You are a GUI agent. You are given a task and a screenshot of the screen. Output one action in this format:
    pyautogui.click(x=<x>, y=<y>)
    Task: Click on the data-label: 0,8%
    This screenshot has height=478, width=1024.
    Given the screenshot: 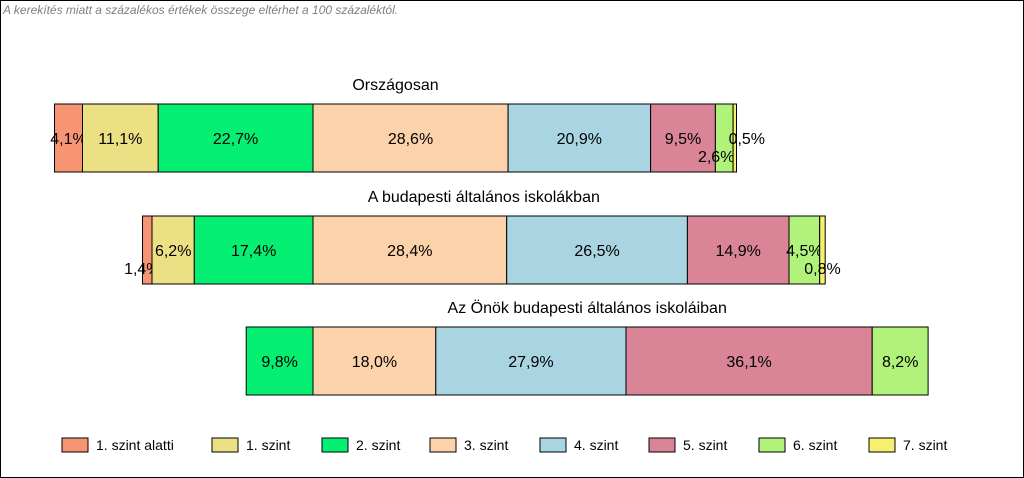 What is the action you would take?
    pyautogui.click(x=822, y=269)
    